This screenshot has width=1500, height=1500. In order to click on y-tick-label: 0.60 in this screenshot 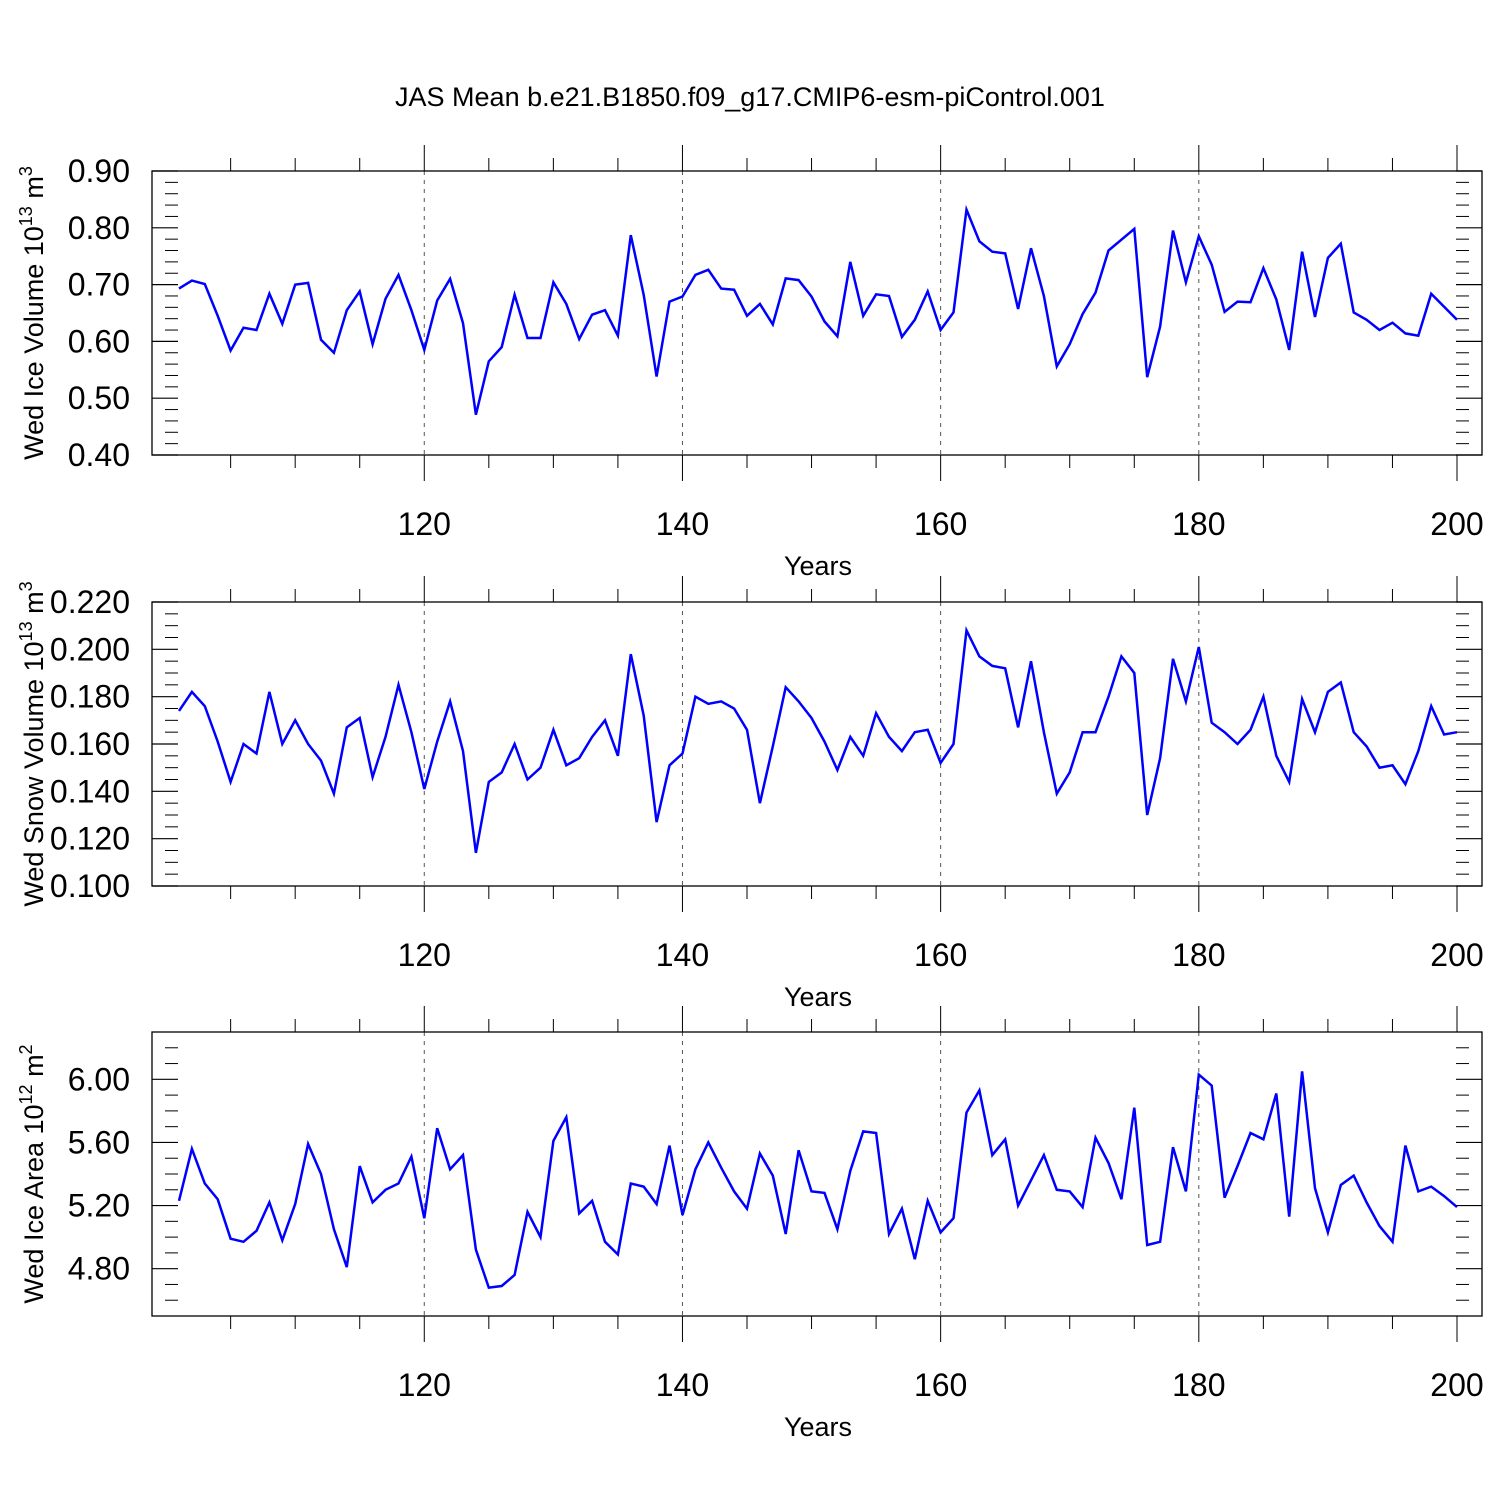, I will do `click(99, 341)`.